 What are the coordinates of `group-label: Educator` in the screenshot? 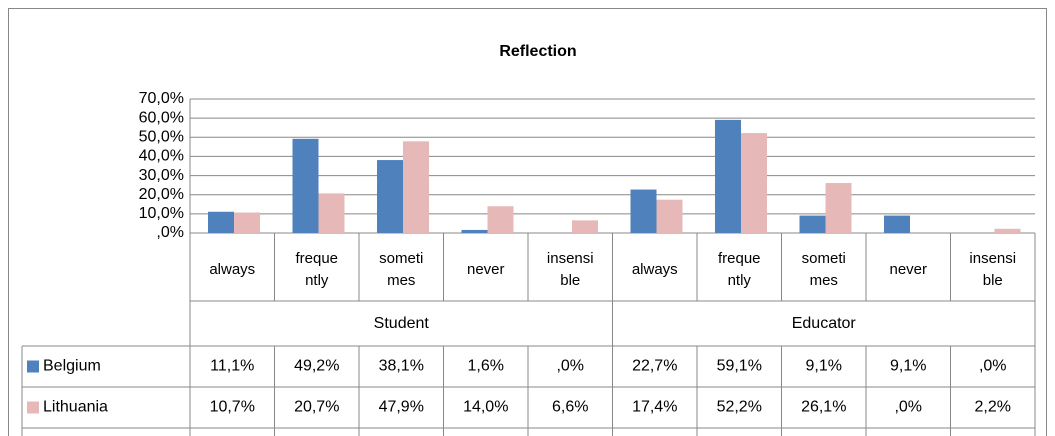 It's located at (824, 323).